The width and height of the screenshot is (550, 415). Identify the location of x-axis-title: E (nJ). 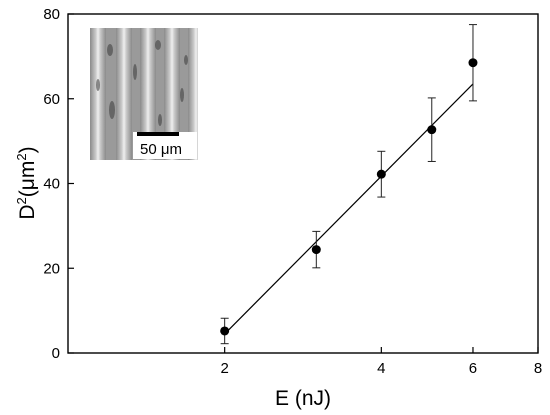
(303, 398).